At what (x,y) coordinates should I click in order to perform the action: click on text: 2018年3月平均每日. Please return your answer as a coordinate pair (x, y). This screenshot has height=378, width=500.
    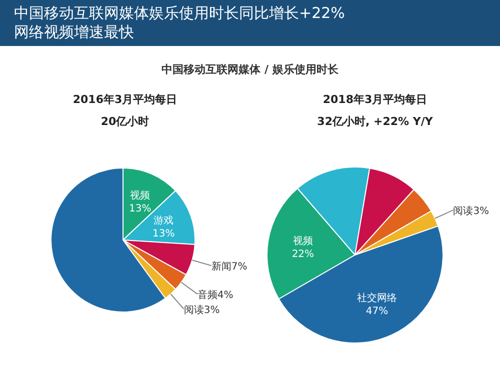
    Looking at the image, I should click on (375, 99).